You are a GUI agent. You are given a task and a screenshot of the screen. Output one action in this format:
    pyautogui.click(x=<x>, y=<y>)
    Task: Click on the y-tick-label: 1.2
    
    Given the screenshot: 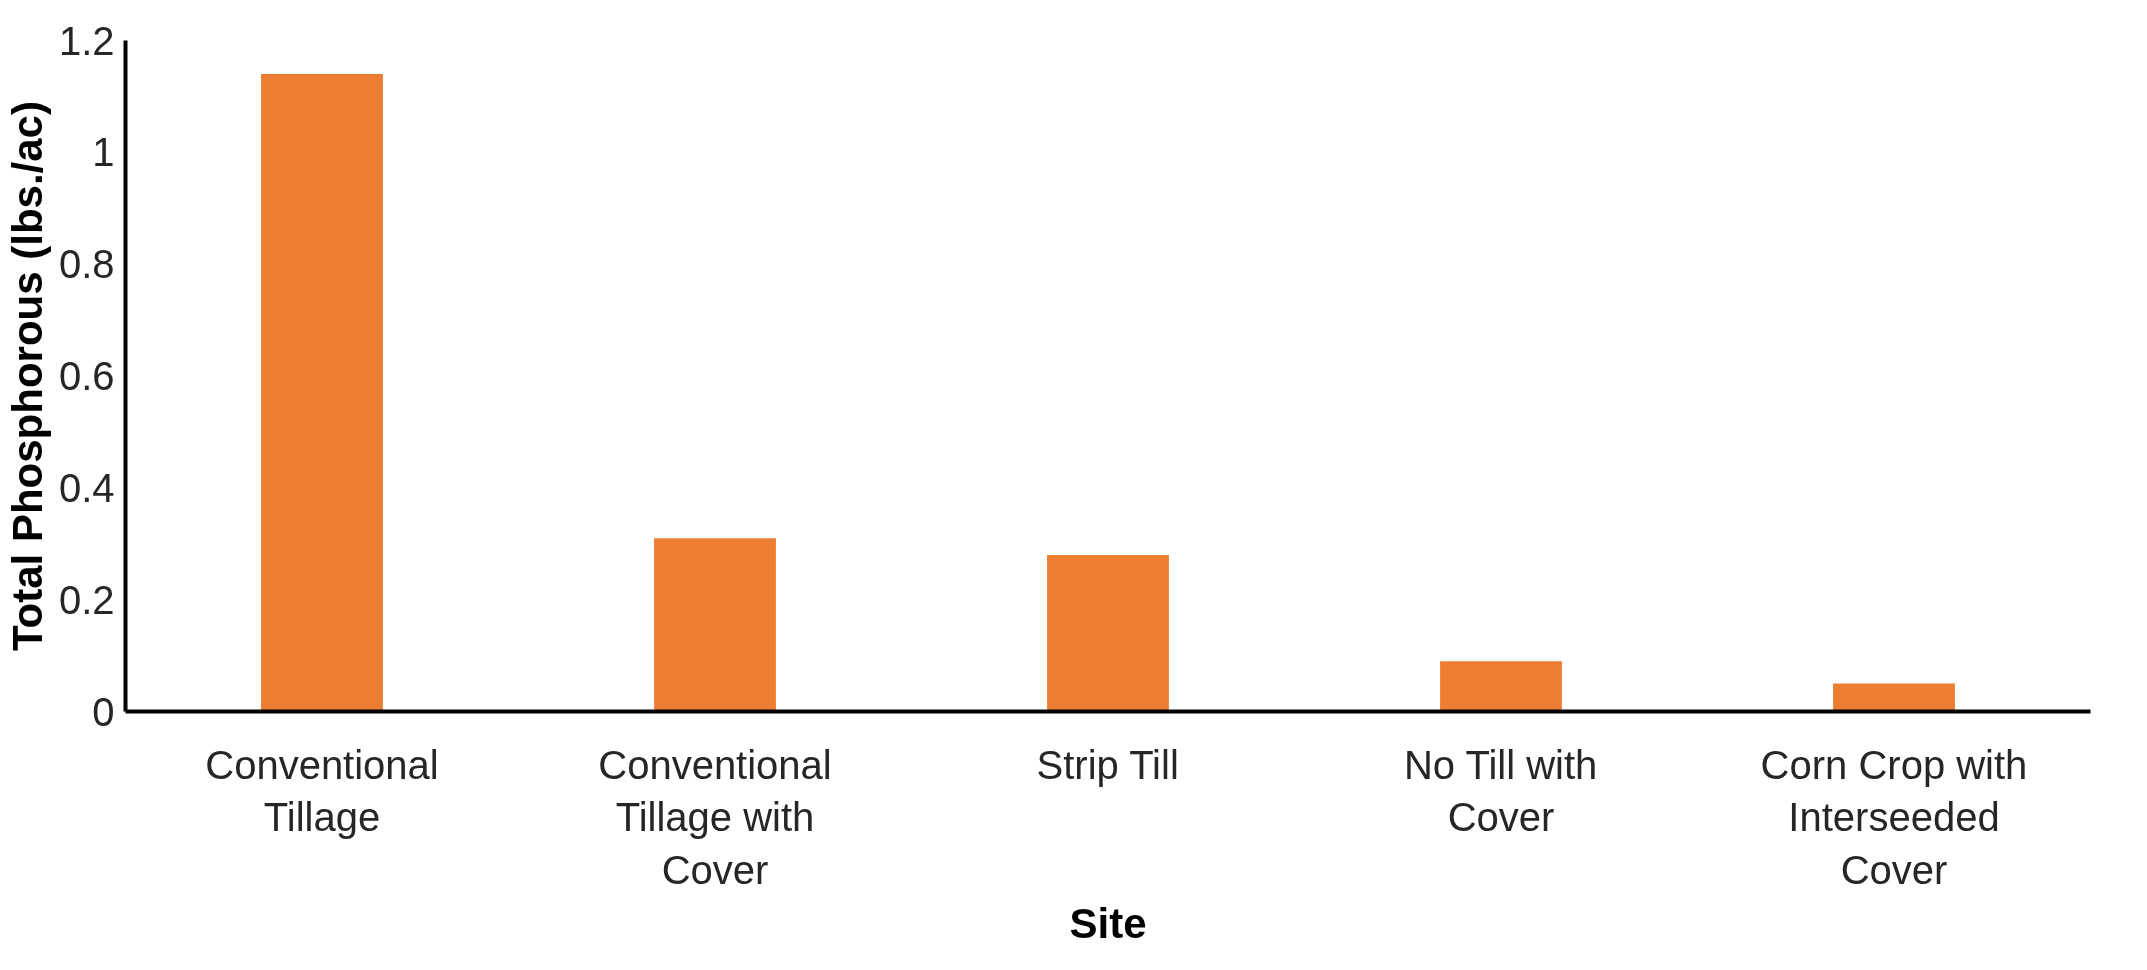 What is the action you would take?
    pyautogui.click(x=86, y=40)
    